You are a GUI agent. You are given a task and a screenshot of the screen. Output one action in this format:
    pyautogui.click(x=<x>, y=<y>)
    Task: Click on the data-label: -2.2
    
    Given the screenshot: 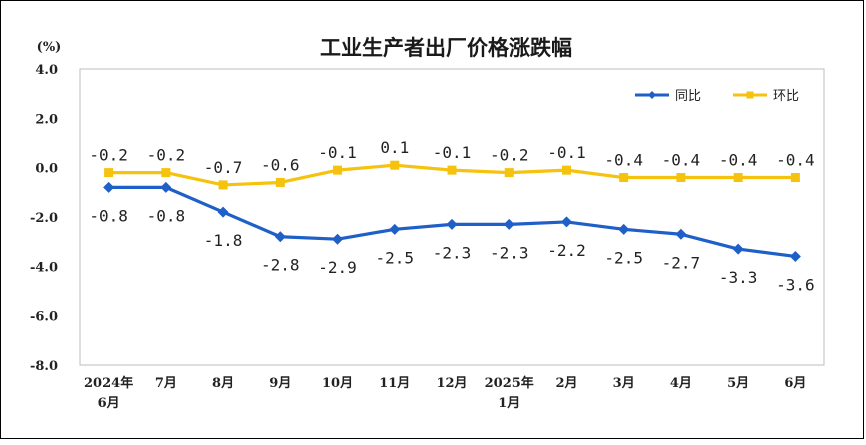 What is the action you would take?
    pyautogui.click(x=566, y=250)
    